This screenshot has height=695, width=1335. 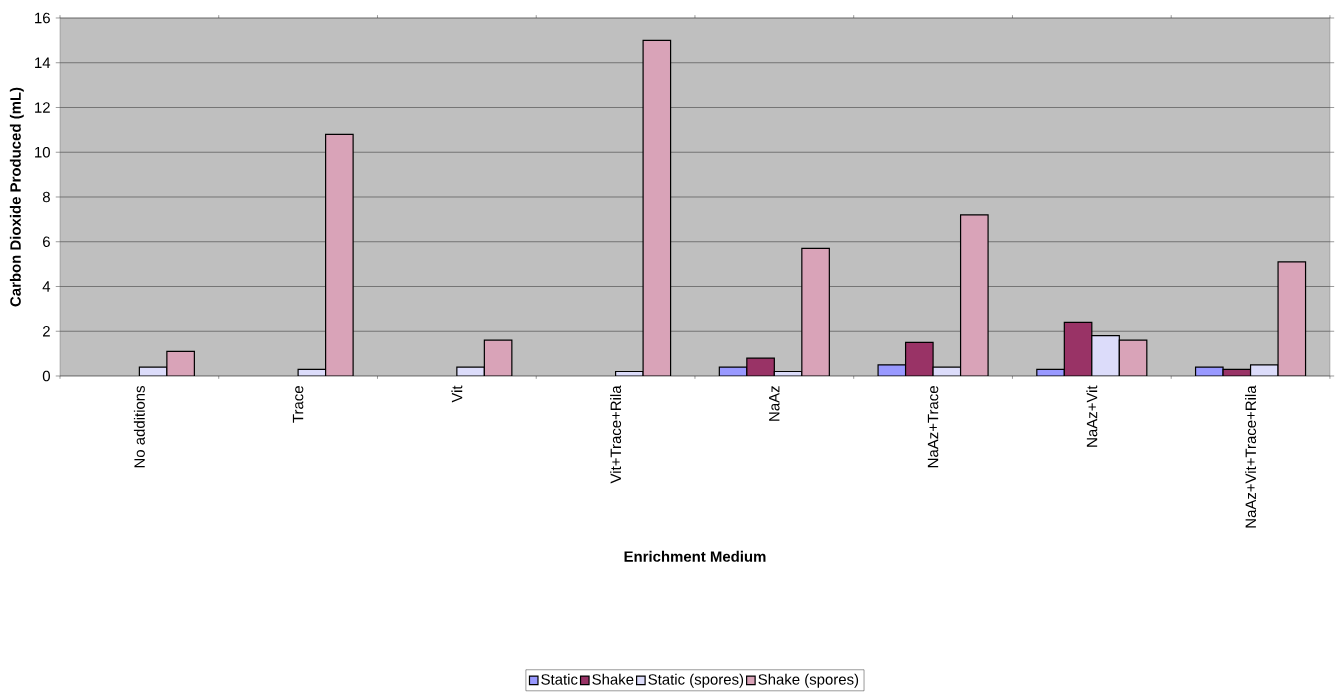 I want to click on x-tick-label: NaAz, so click(x=774, y=403).